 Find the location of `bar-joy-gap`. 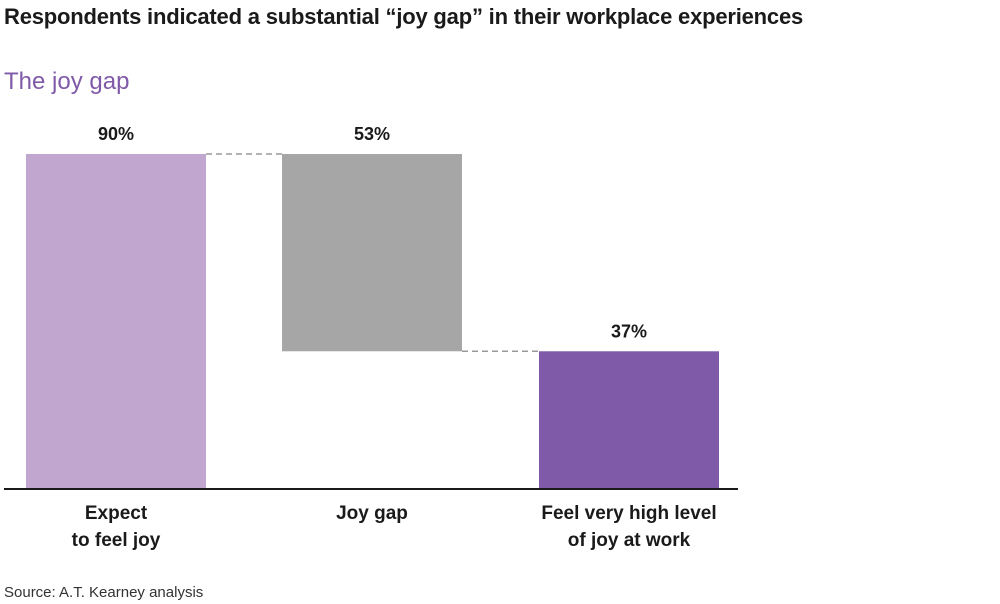

bar-joy-gap is located at coordinates (372, 253).